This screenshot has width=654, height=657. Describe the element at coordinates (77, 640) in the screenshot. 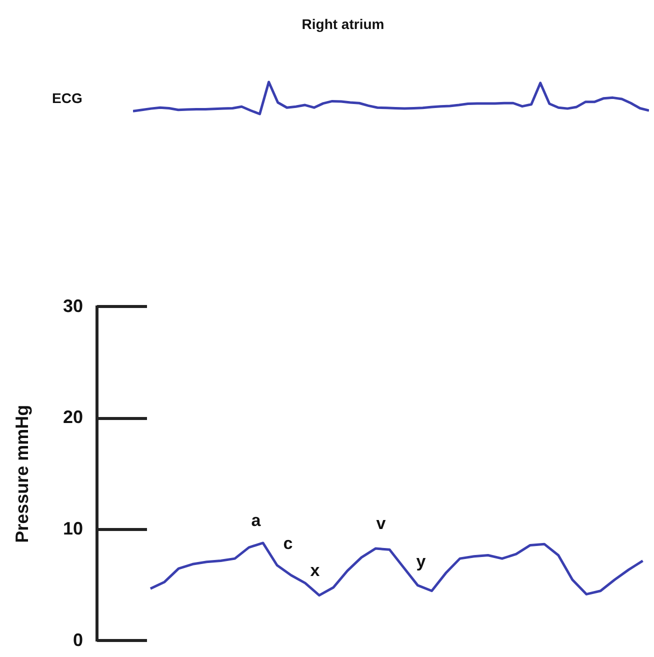

I see `y-tick-label: 0` at that location.